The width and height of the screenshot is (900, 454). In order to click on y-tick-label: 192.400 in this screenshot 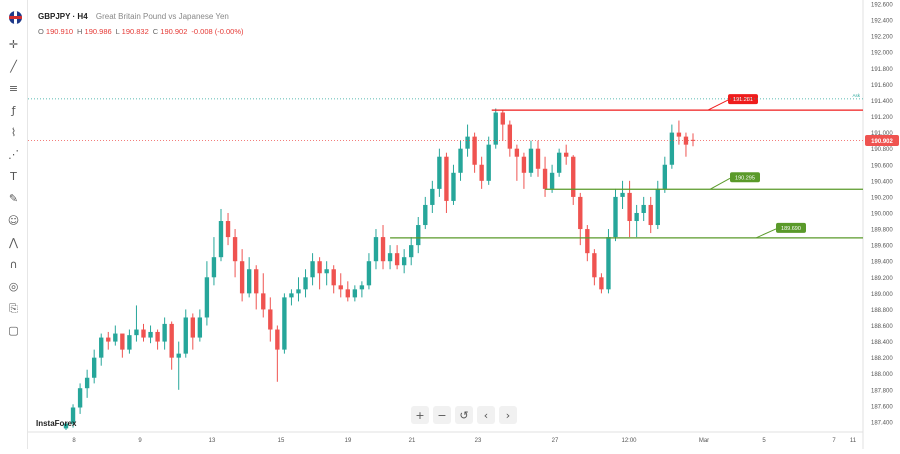, I will do `click(882, 22)`.